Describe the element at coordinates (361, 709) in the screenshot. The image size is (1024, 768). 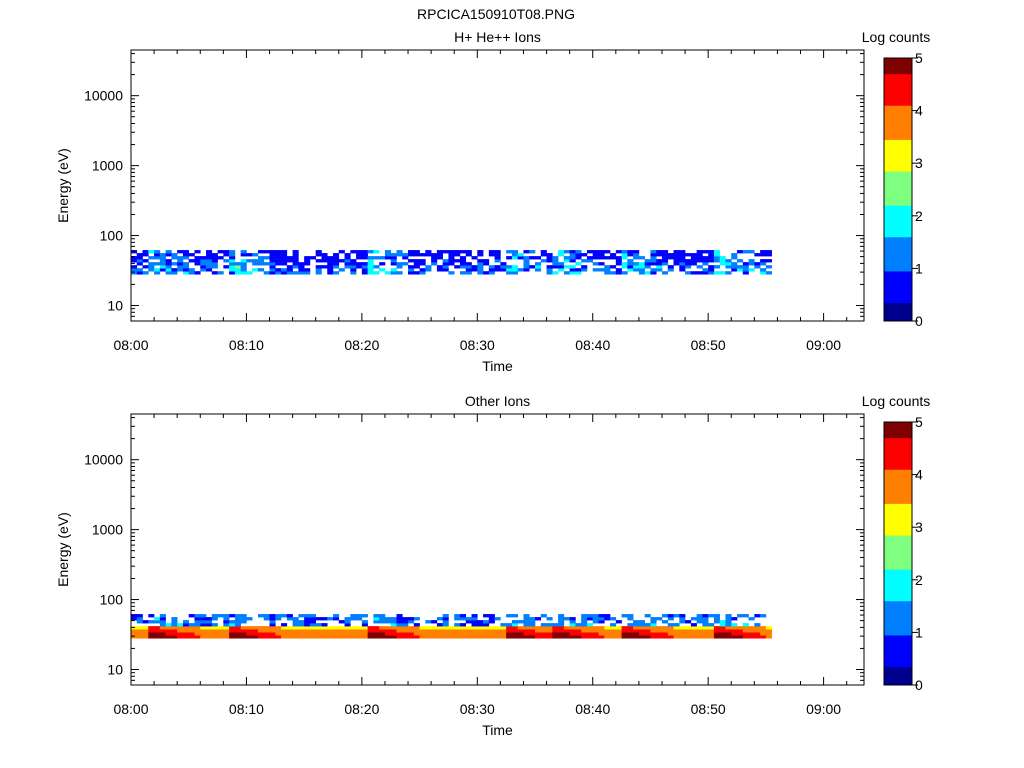
I see `x-tick-label: 08:20` at that location.